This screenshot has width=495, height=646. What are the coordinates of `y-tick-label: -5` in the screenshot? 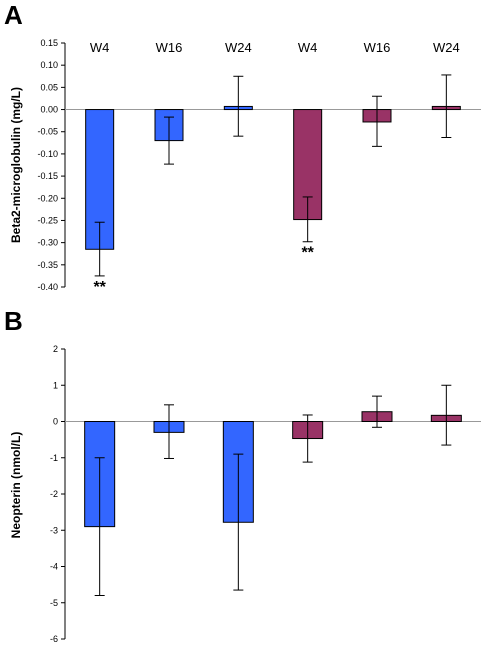 It's located at (54, 603).